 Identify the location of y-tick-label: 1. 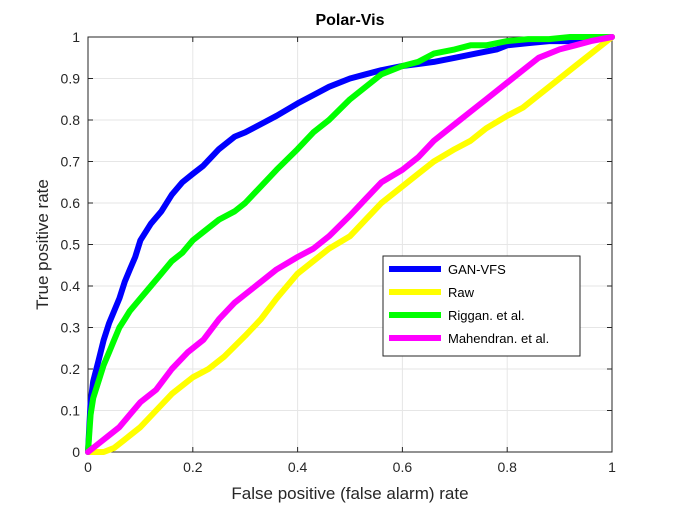
(76, 37).